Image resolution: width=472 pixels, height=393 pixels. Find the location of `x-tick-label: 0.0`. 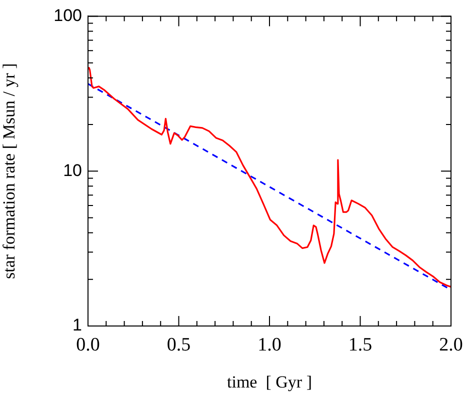

x-tick-label: 0.0 is located at coordinates (88, 345).